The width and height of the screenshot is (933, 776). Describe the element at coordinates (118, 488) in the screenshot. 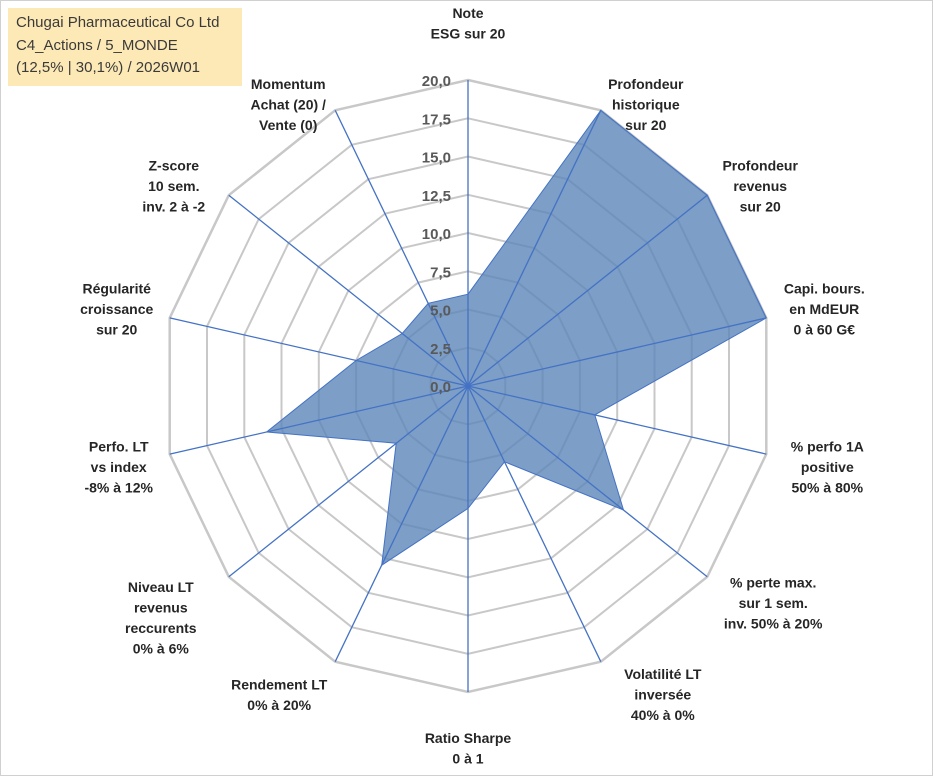

I see `axis-label: -8% à 12%` at that location.